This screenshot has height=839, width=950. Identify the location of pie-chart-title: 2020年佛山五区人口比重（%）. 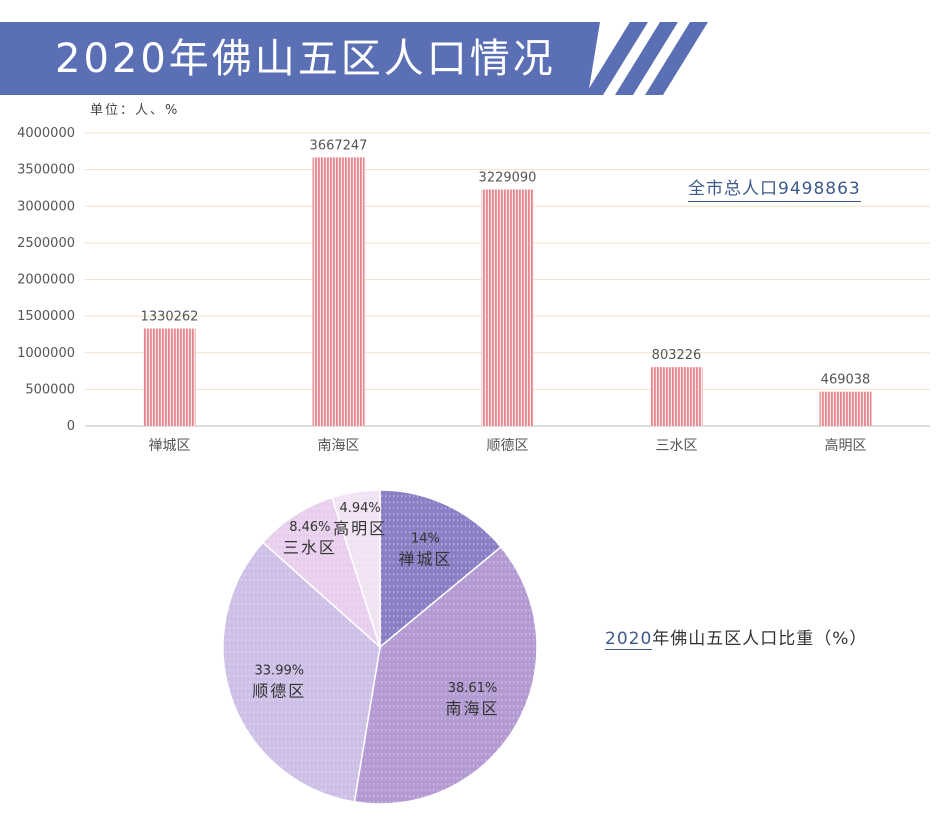
(736, 637).